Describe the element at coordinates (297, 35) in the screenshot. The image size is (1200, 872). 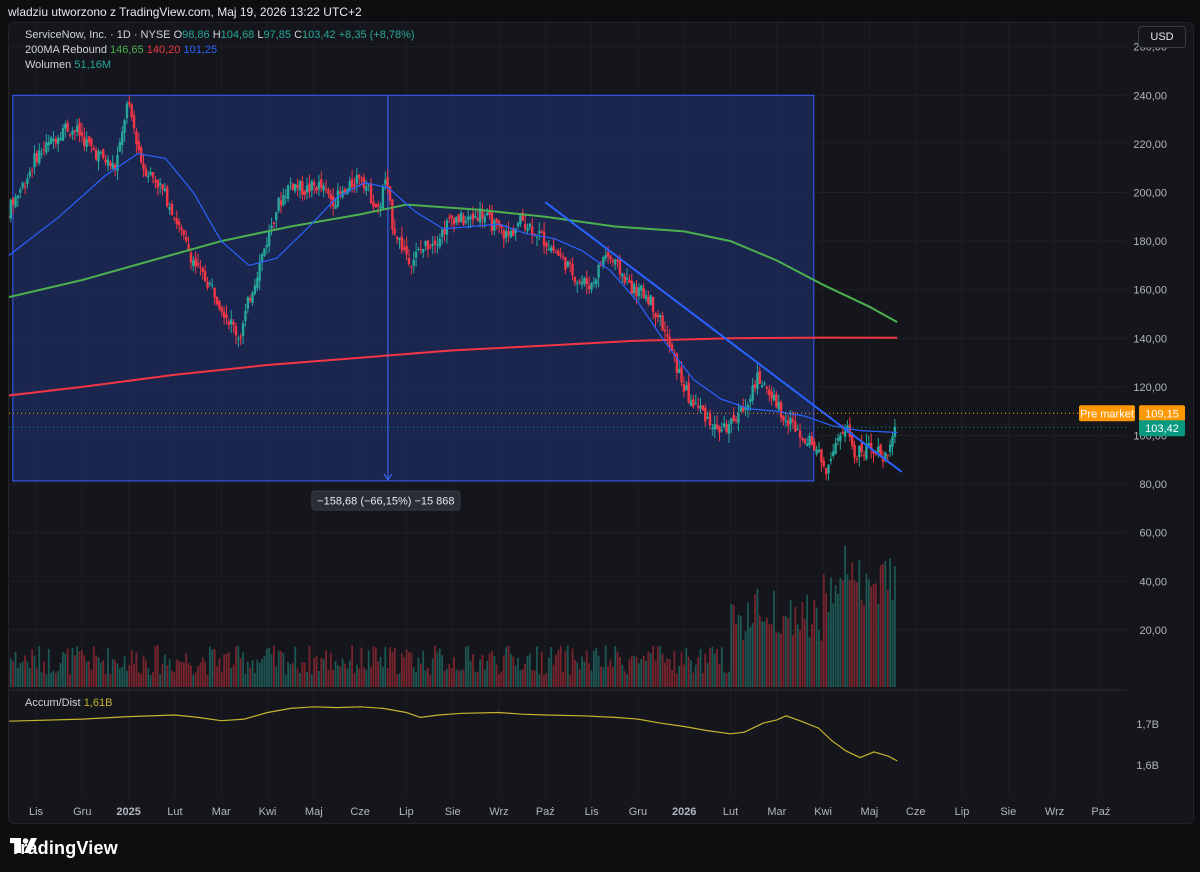
I see `ohlc-key-3: C` at that location.